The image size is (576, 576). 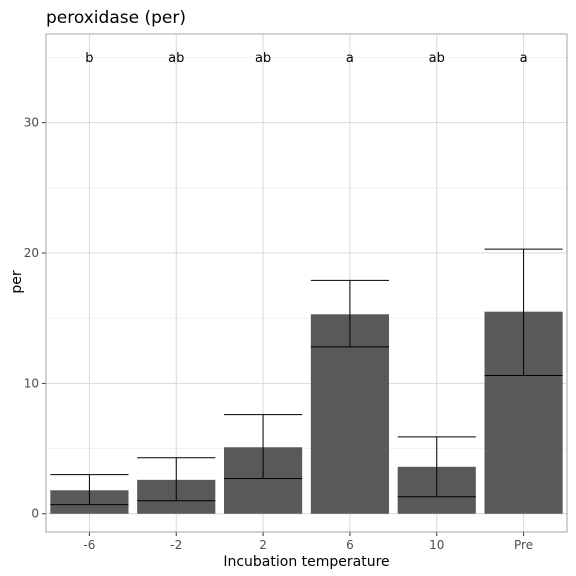 I want to click on significance-letter-2: ab, so click(x=263, y=58).